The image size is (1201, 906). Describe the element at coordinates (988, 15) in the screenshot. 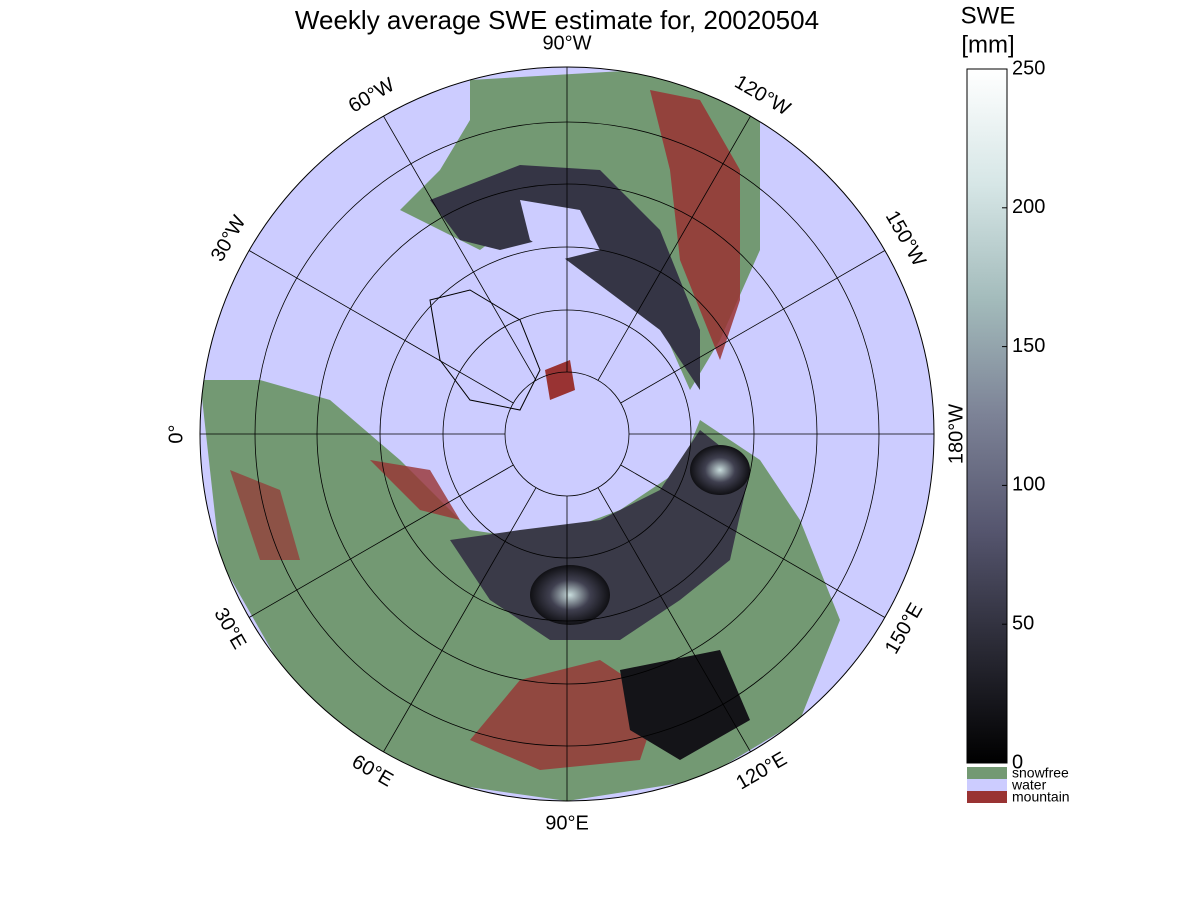

I see `colorbar-label: SWE` at that location.